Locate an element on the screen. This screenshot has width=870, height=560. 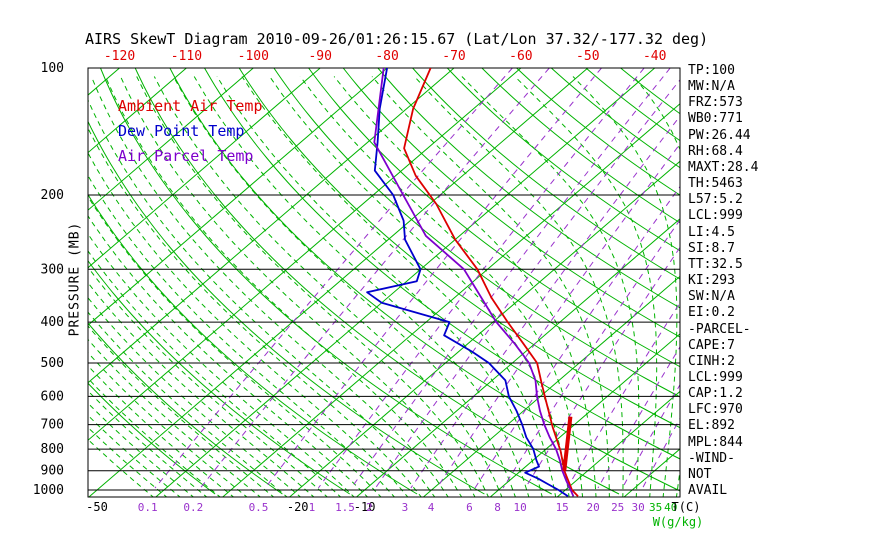
top-temp-tick: -100 is located at coordinates (253, 56).